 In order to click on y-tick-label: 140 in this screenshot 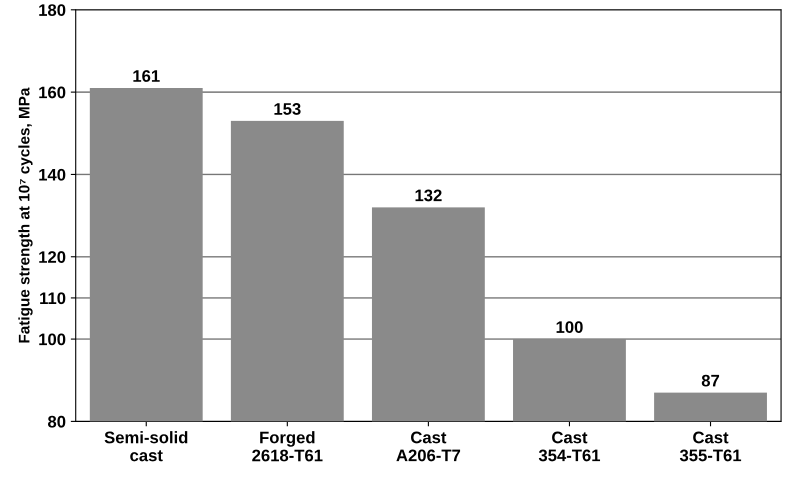, I will do `click(52, 174)`.